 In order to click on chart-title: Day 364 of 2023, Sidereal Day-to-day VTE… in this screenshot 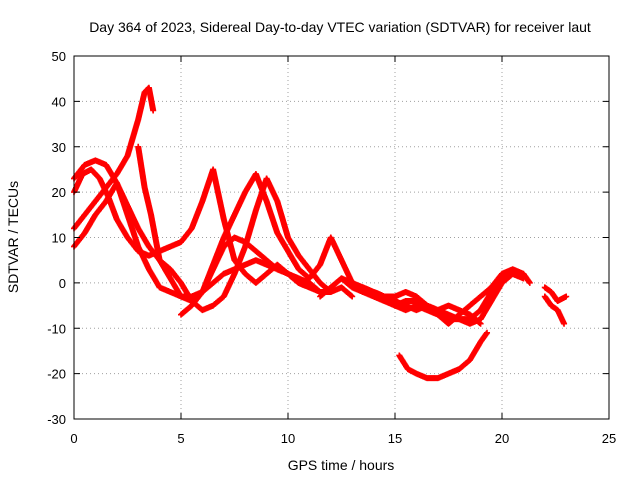, I will do `click(340, 27)`.